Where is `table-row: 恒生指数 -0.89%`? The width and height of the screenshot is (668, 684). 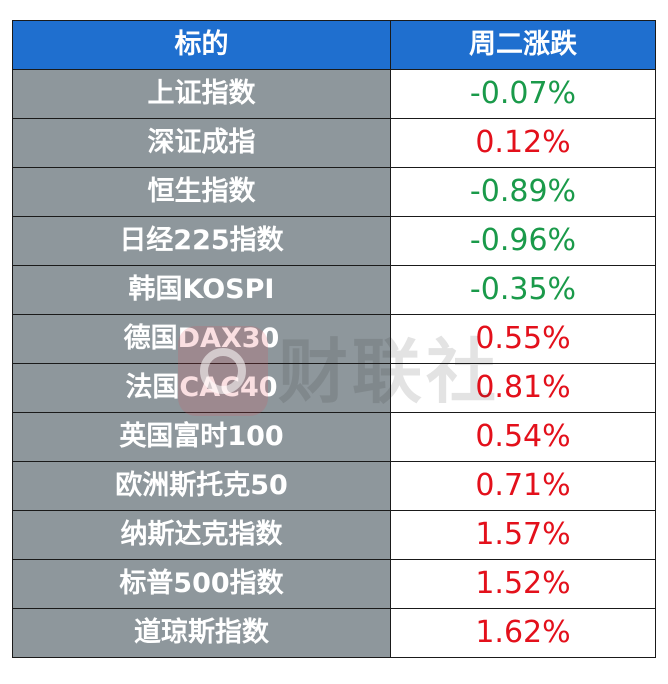
table-row: 恒生指数 -0.89% is located at coordinates (334, 192).